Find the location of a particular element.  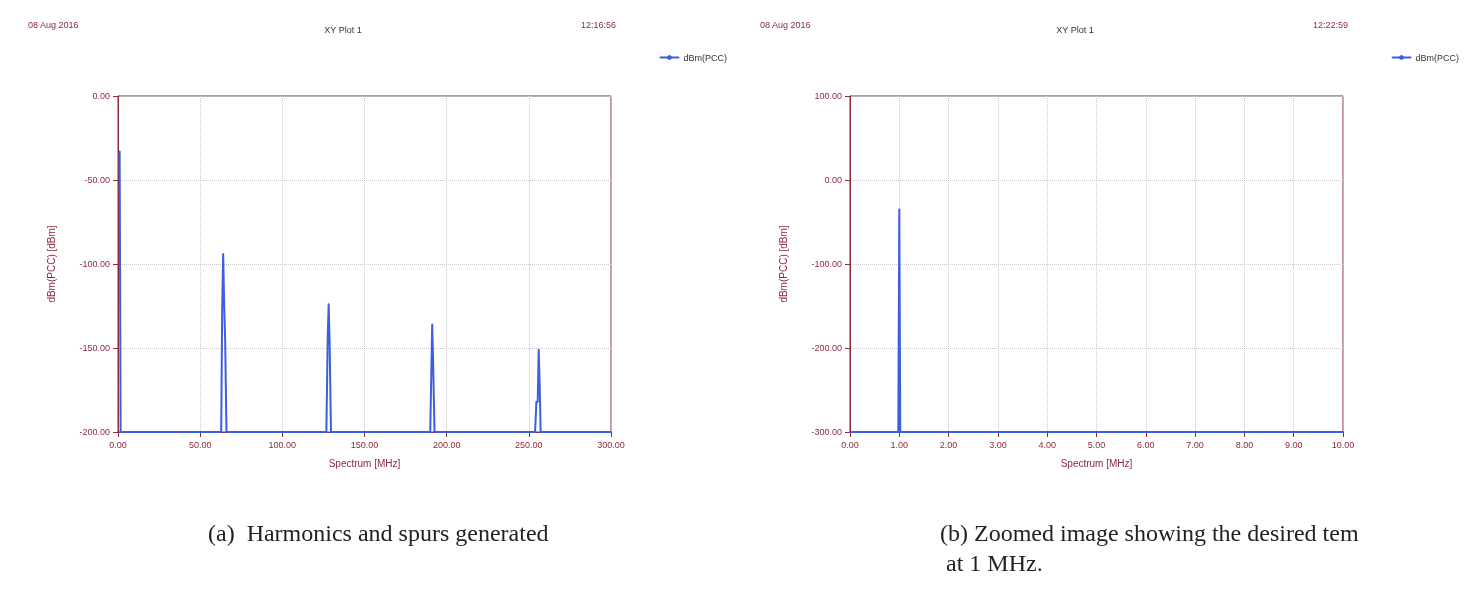

x-tick-label: 8.00 is located at coordinates (1244, 444).